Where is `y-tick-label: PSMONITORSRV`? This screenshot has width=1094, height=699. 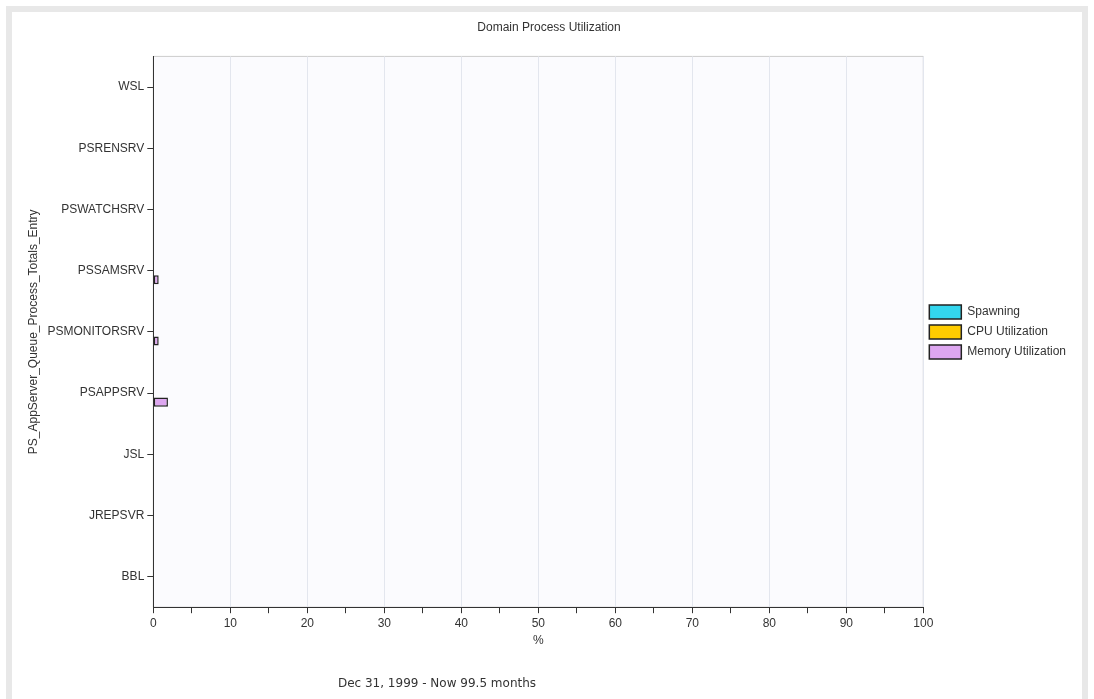
y-tick-label: PSMONITORSRV is located at coordinates (96, 331).